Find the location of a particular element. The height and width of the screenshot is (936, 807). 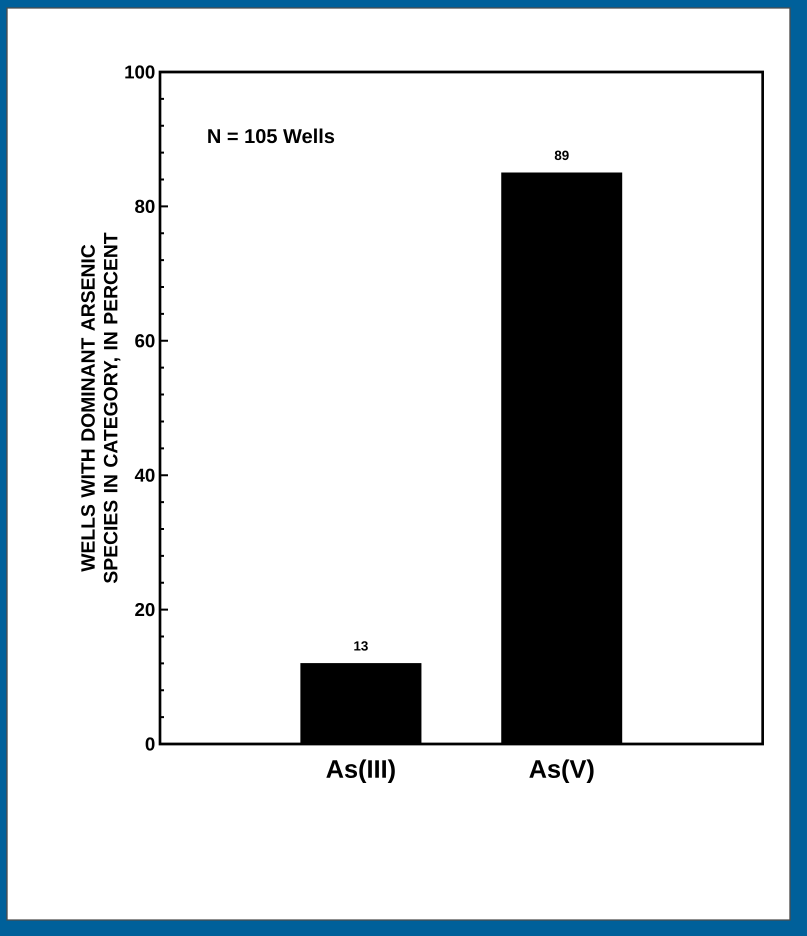

x-tick-label: As(V) is located at coordinates (561, 771).